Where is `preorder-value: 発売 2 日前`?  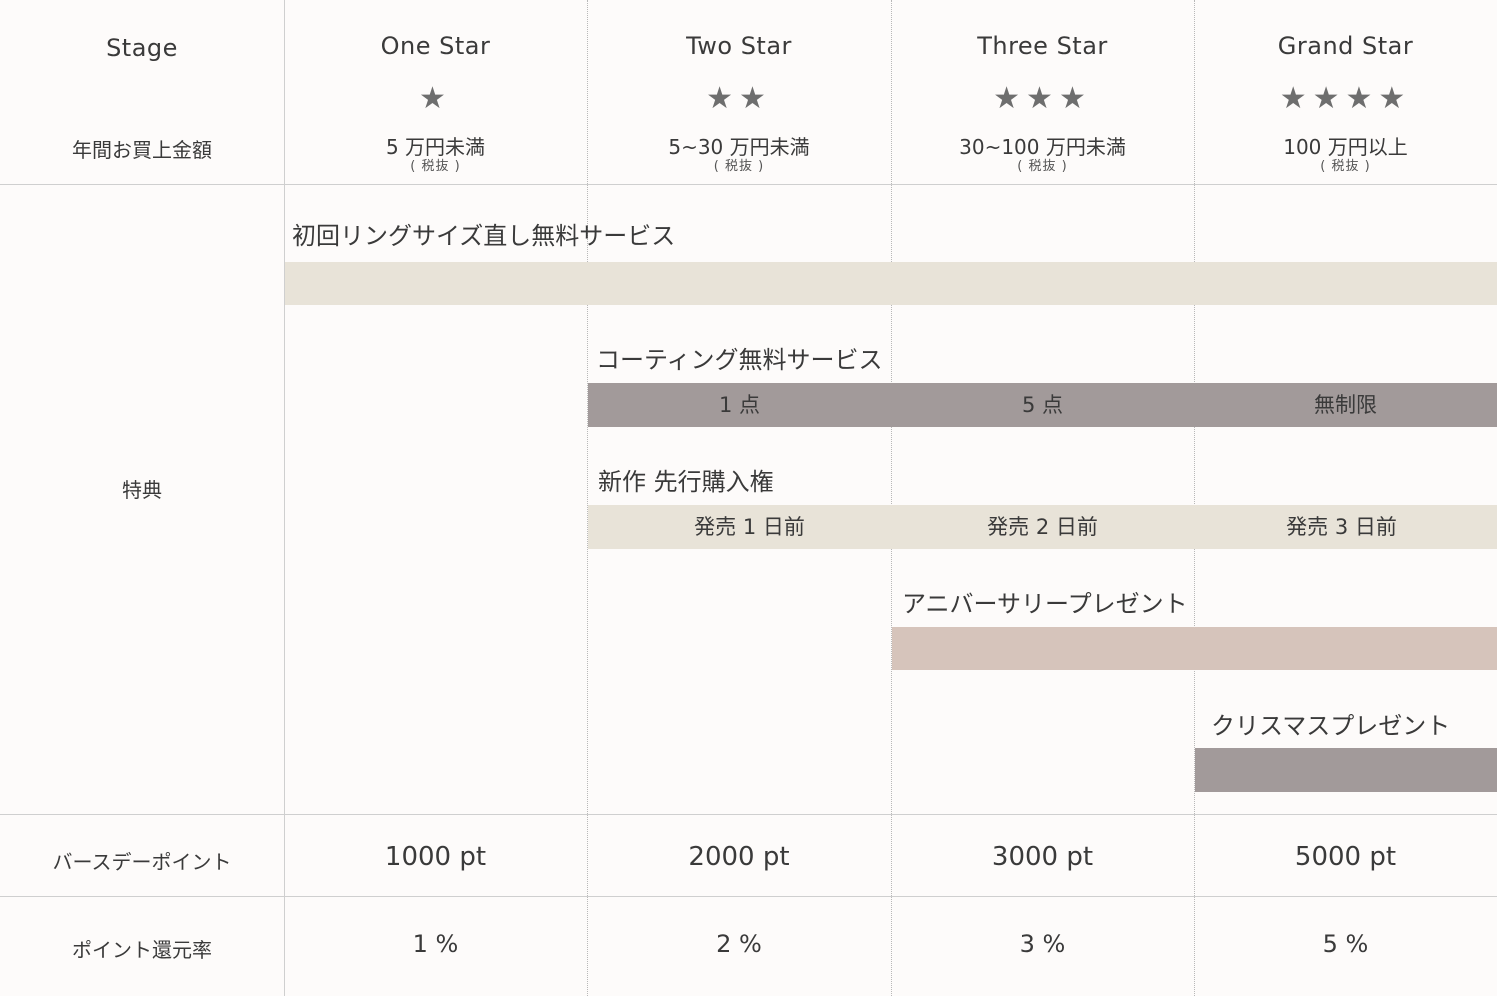
preorder-value: 発売 2 日前 is located at coordinates (1042, 527).